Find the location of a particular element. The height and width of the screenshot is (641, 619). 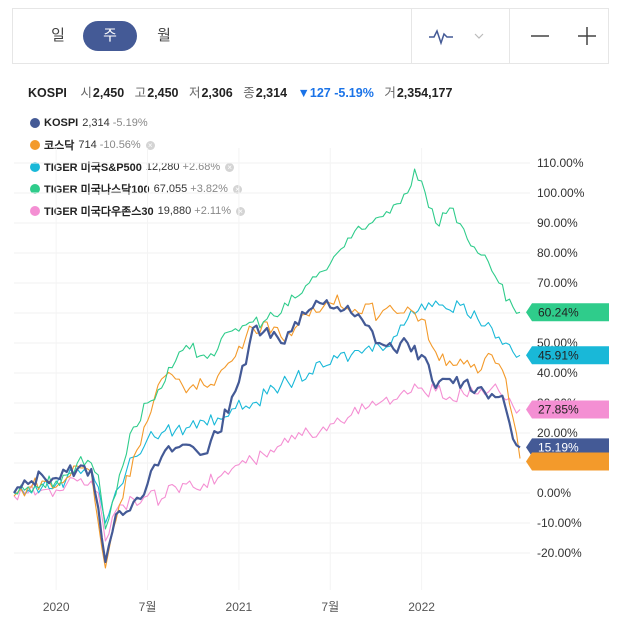

x-tick-label: 2020 is located at coordinates (56, 607).